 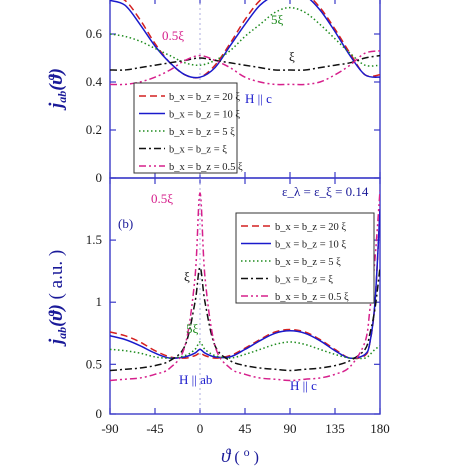 I want to click on top-y-tick-label: 0, so click(x=99, y=177).